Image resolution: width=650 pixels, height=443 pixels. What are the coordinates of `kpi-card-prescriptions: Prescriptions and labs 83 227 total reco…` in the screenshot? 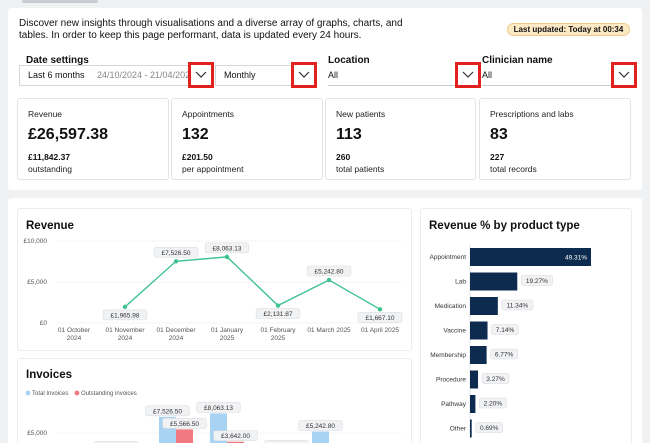 It's located at (555, 139).